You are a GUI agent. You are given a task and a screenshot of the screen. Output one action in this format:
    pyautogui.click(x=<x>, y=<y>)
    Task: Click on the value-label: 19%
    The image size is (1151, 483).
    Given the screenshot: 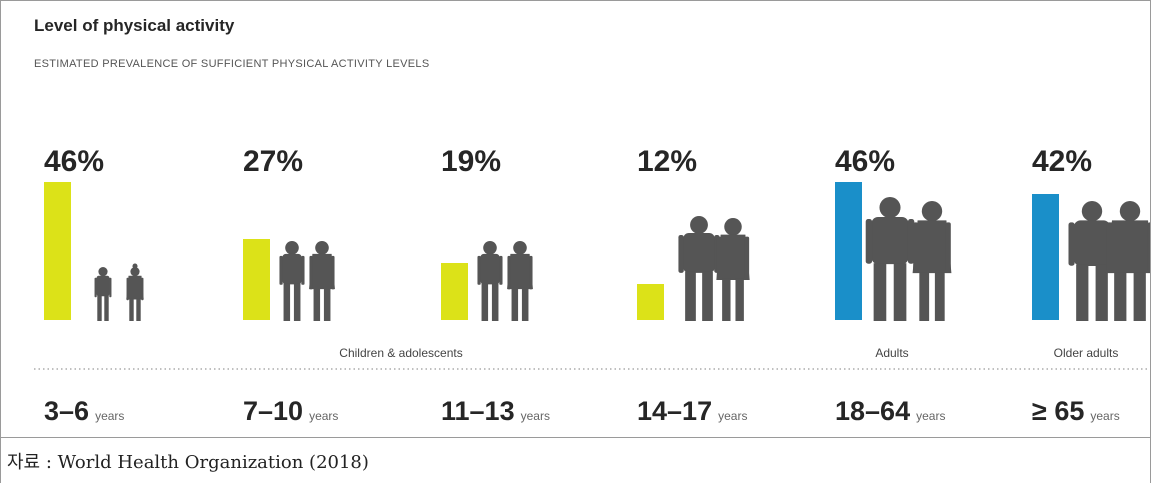 What is the action you would take?
    pyautogui.click(x=471, y=161)
    